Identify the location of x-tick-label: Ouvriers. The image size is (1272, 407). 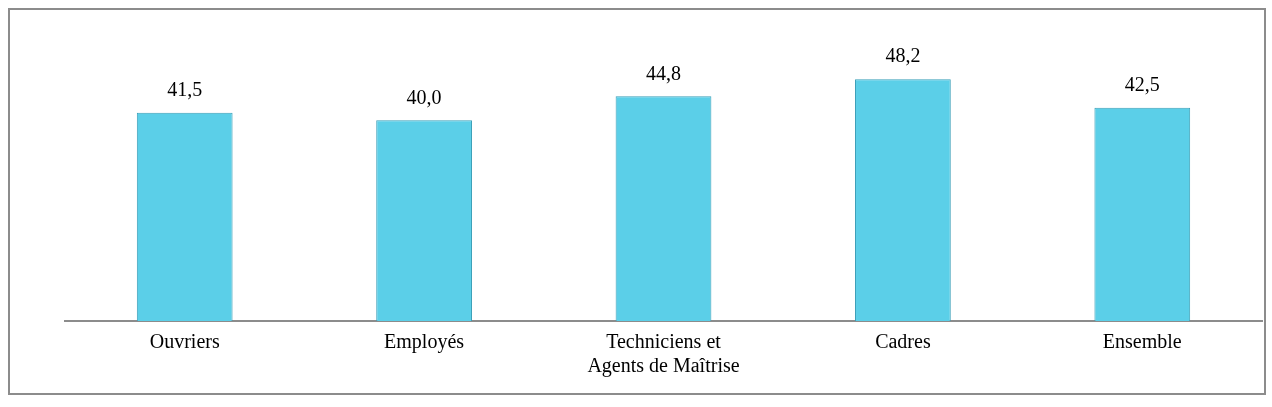
(184, 341).